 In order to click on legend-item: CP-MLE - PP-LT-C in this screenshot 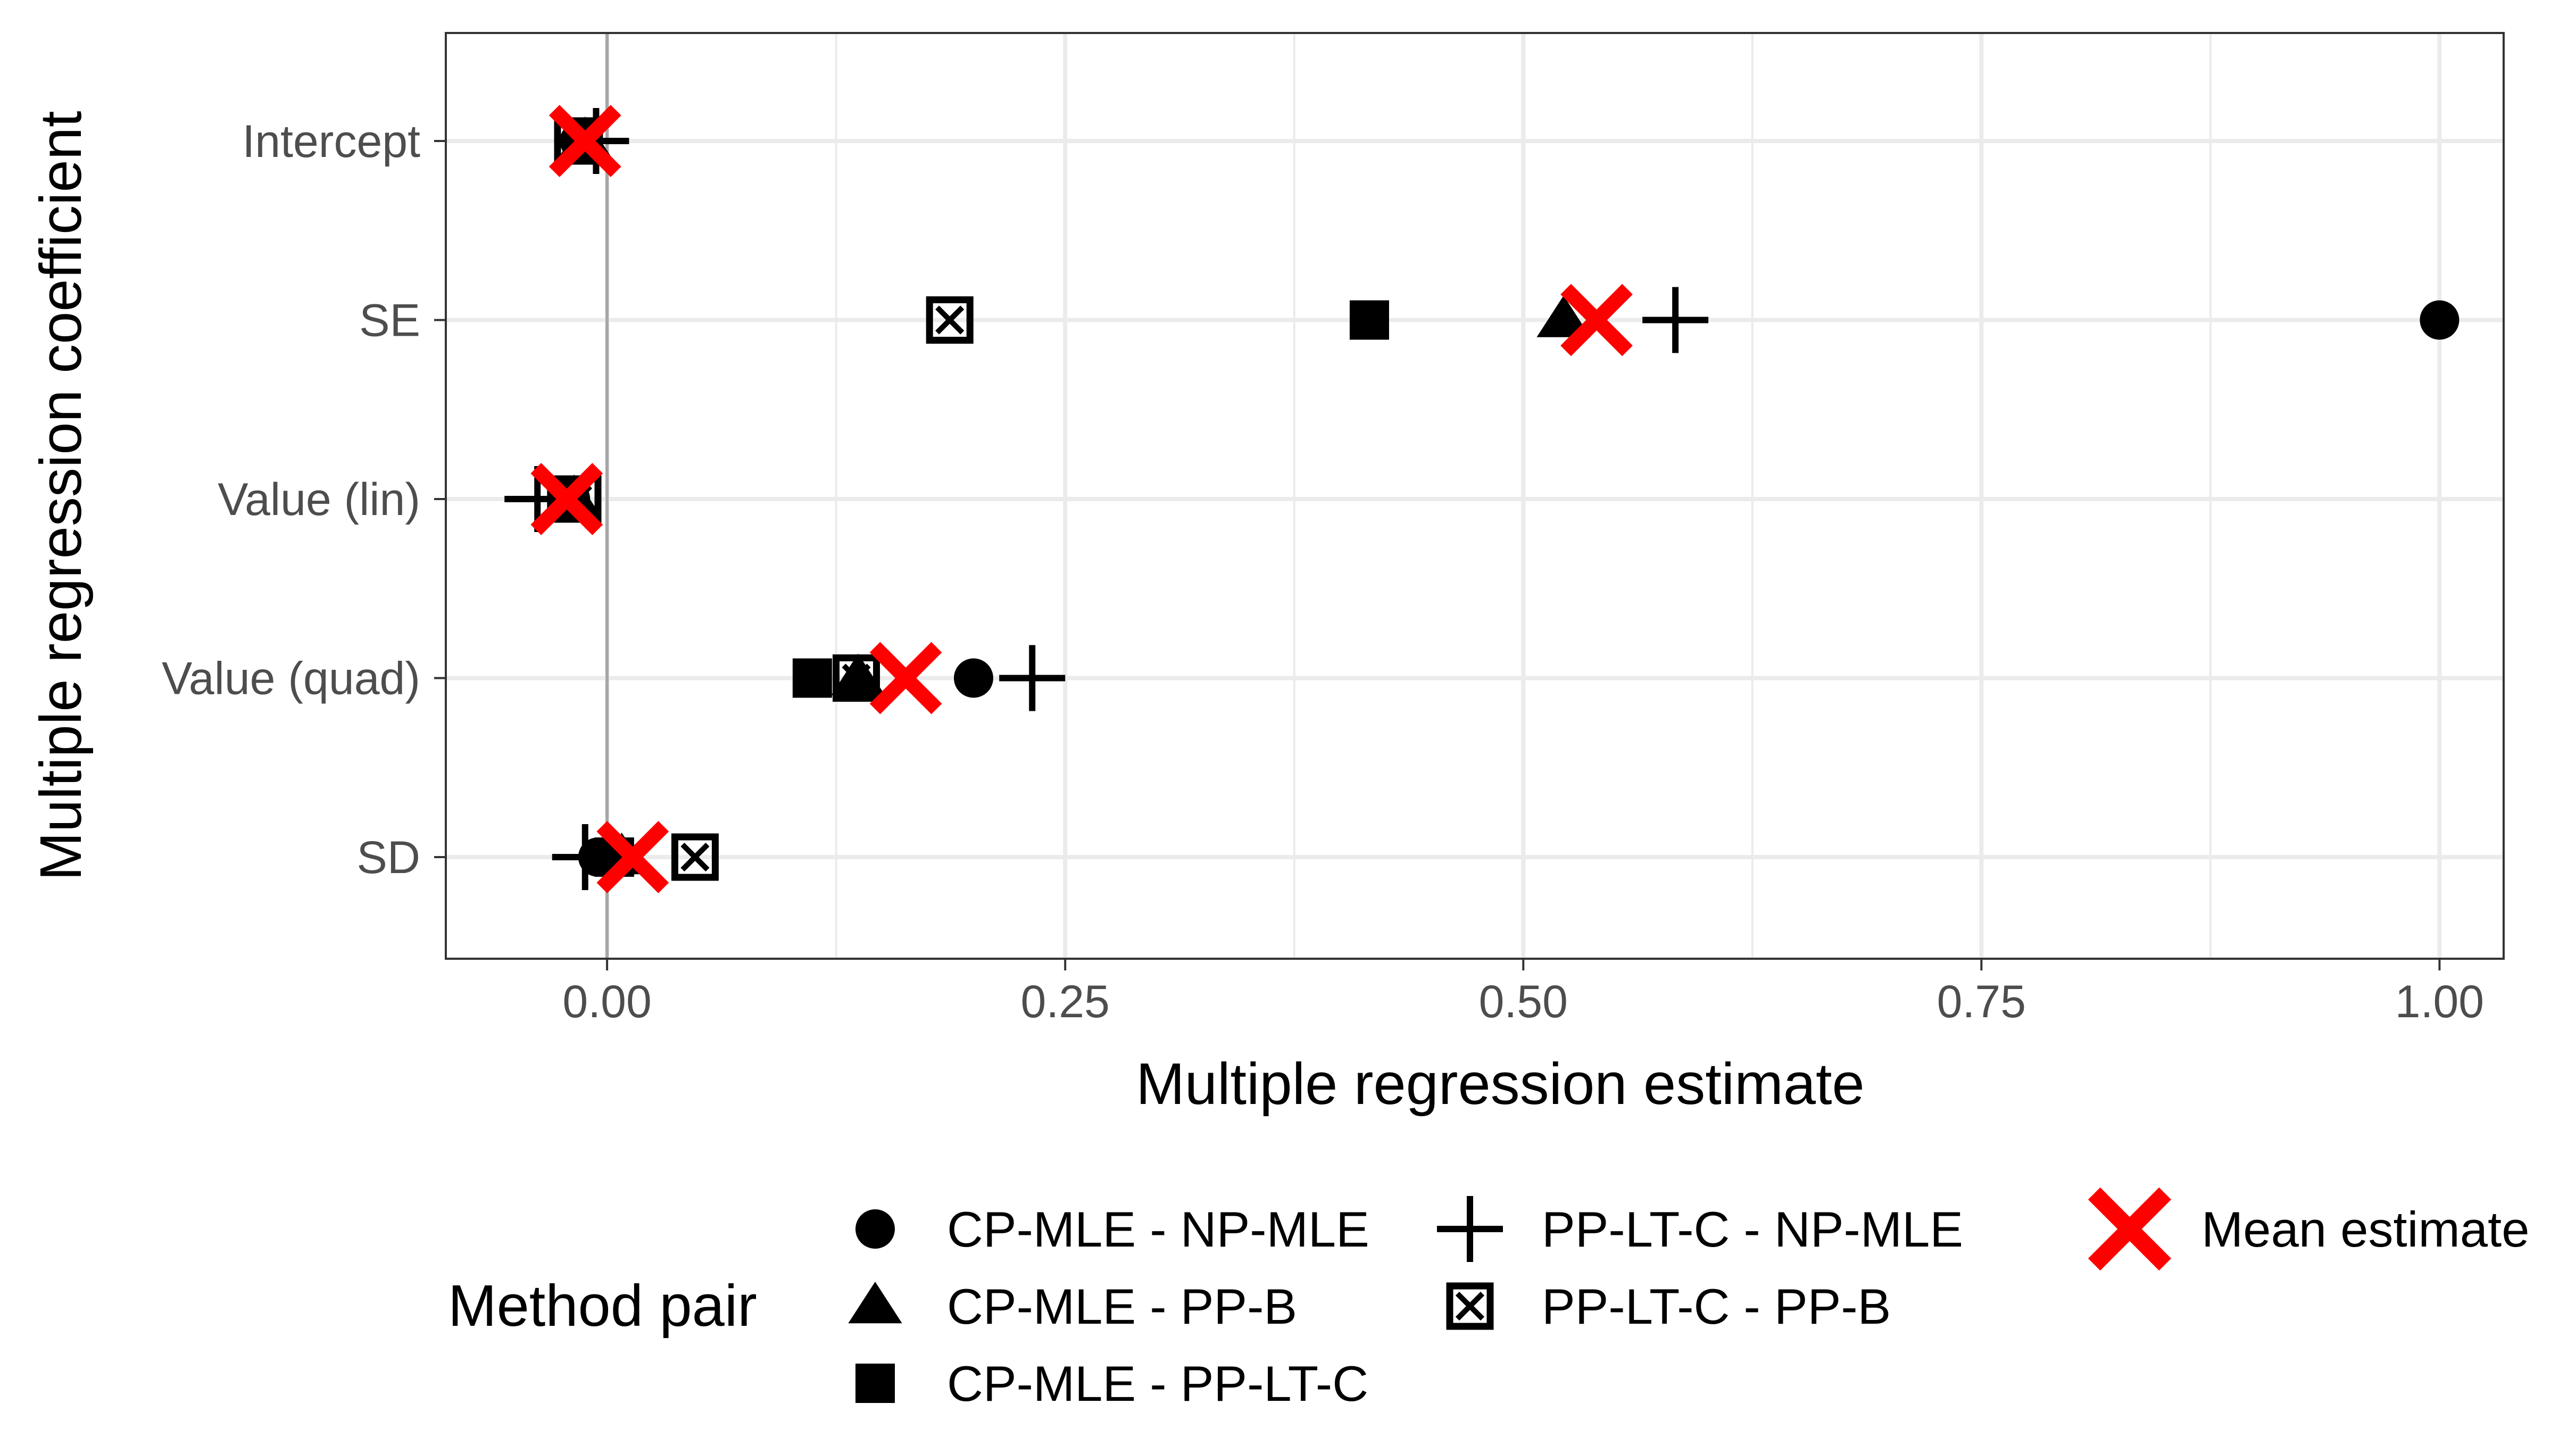, I will do `click(1111, 1383)`.